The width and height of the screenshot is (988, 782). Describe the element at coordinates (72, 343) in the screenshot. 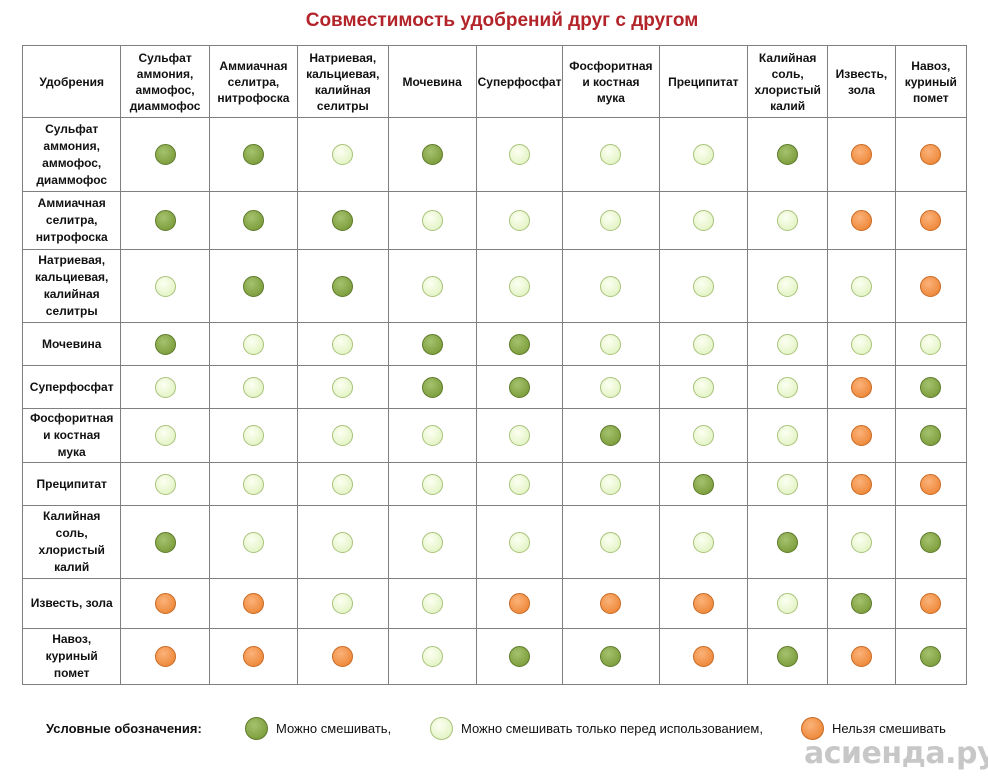

I see `row-header-line: Мочевина` at that location.